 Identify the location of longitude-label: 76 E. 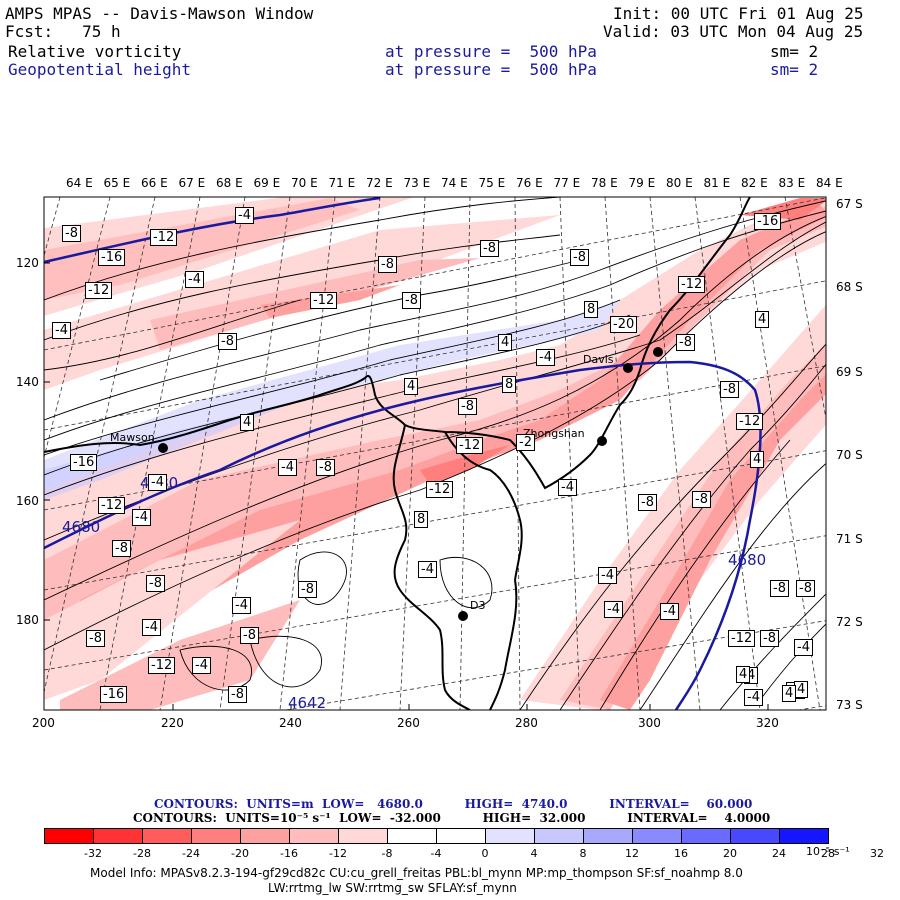
(529, 183).